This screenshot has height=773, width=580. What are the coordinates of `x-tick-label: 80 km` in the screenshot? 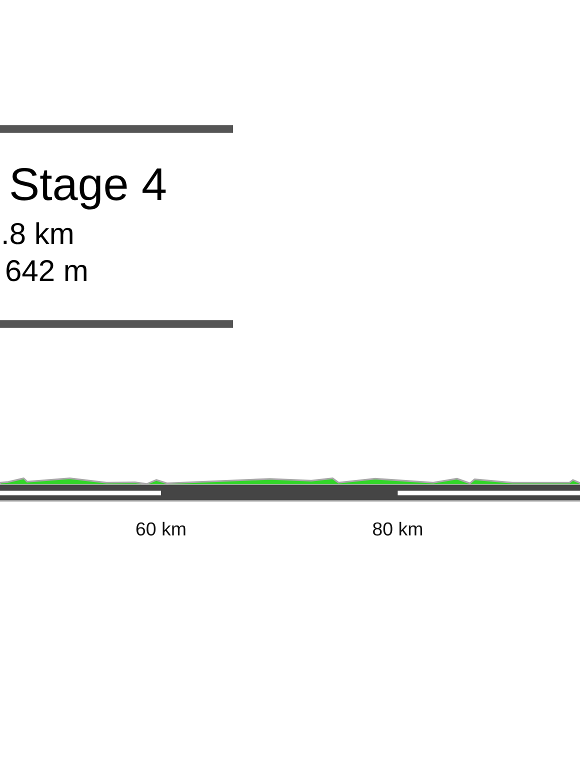 It's located at (397, 529).